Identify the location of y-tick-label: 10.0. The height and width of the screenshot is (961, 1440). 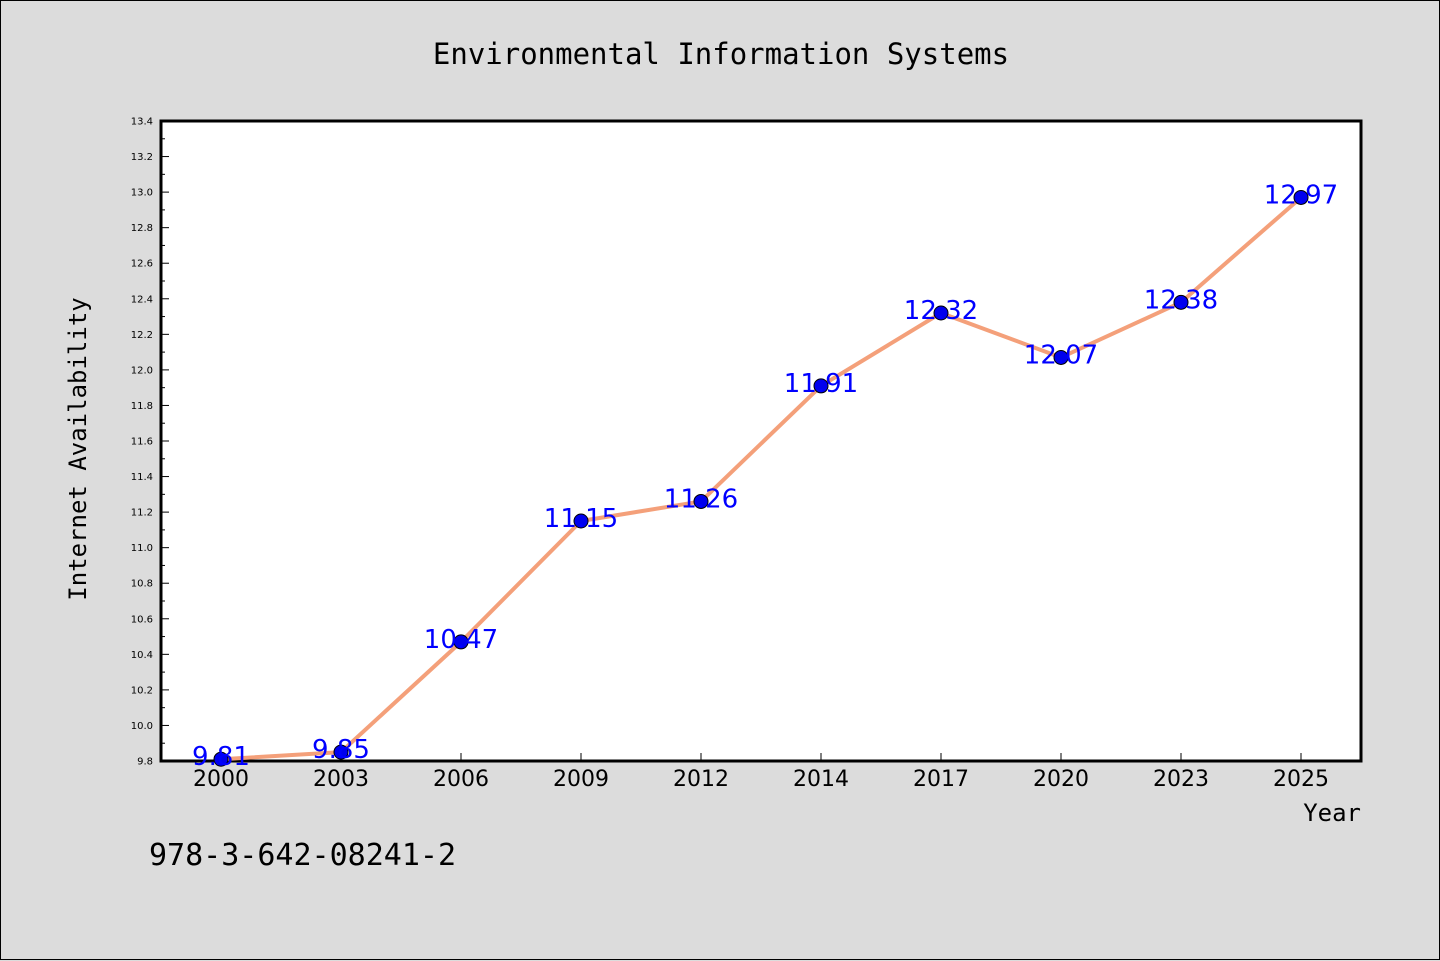
(142, 726).